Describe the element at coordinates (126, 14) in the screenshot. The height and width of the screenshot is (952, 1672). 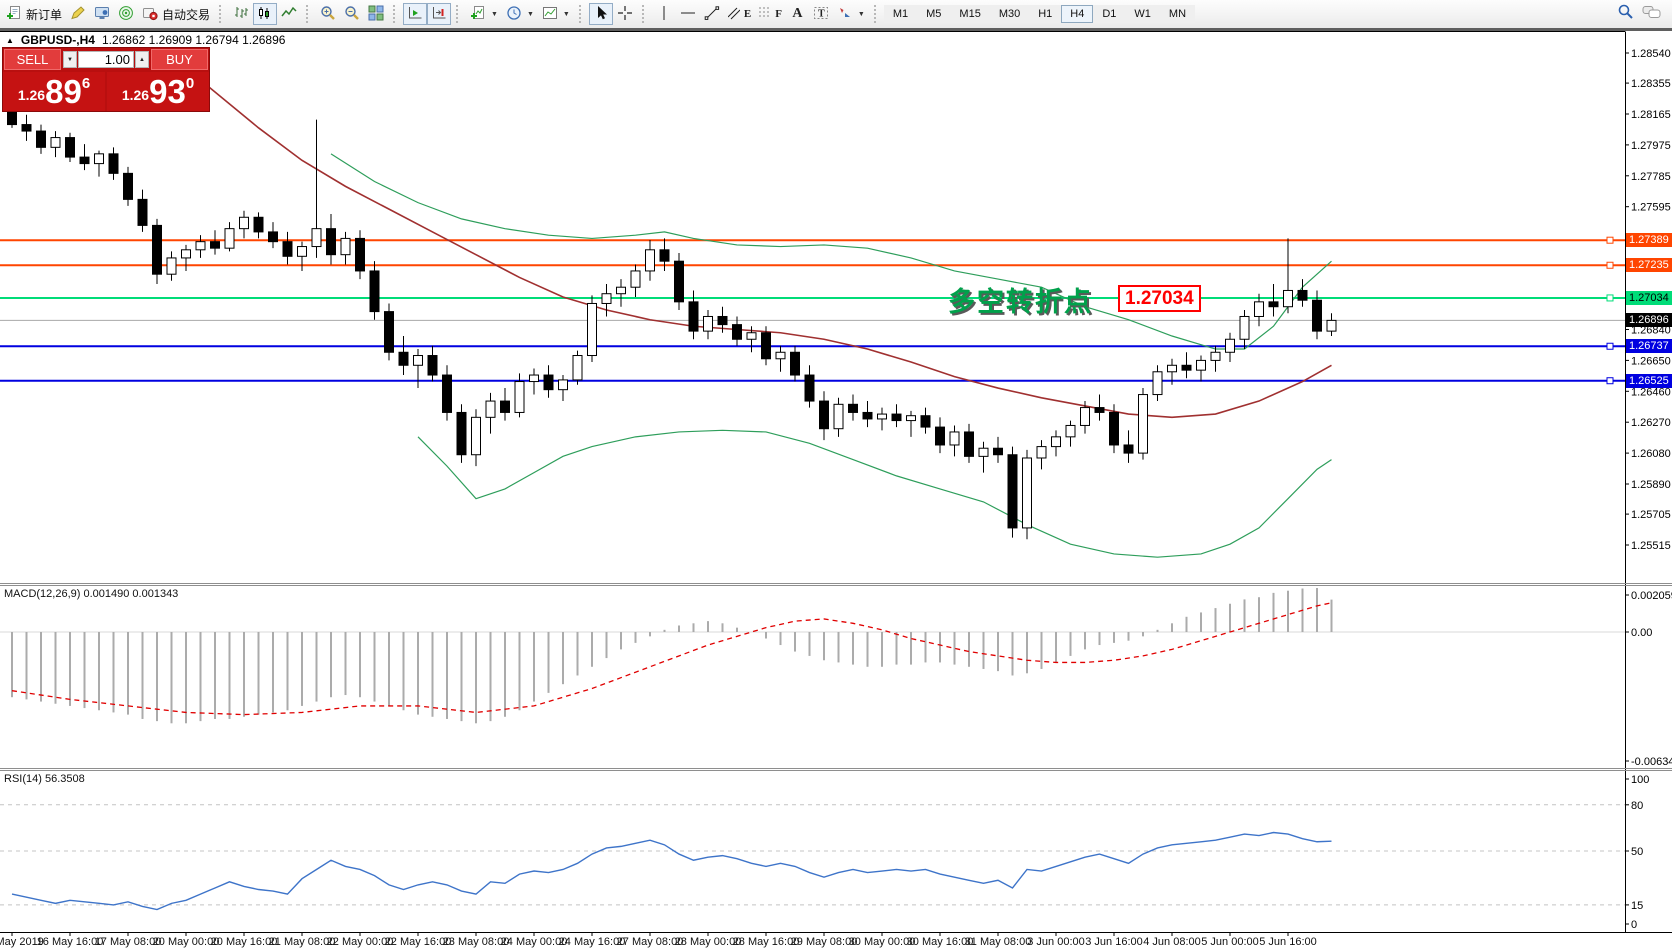
I see `navigator-button` at that location.